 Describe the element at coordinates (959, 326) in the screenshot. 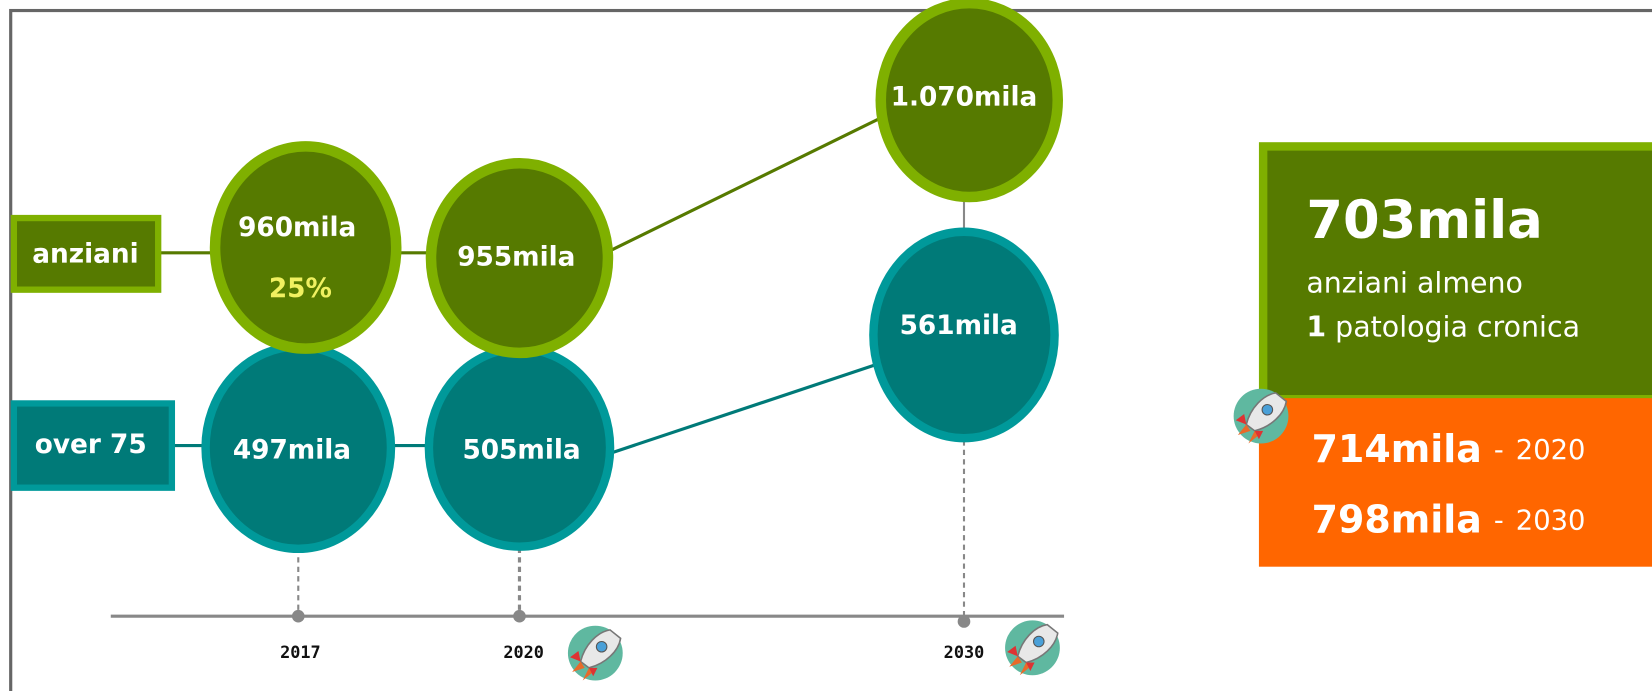

I see `value-label: 561mila` at that location.